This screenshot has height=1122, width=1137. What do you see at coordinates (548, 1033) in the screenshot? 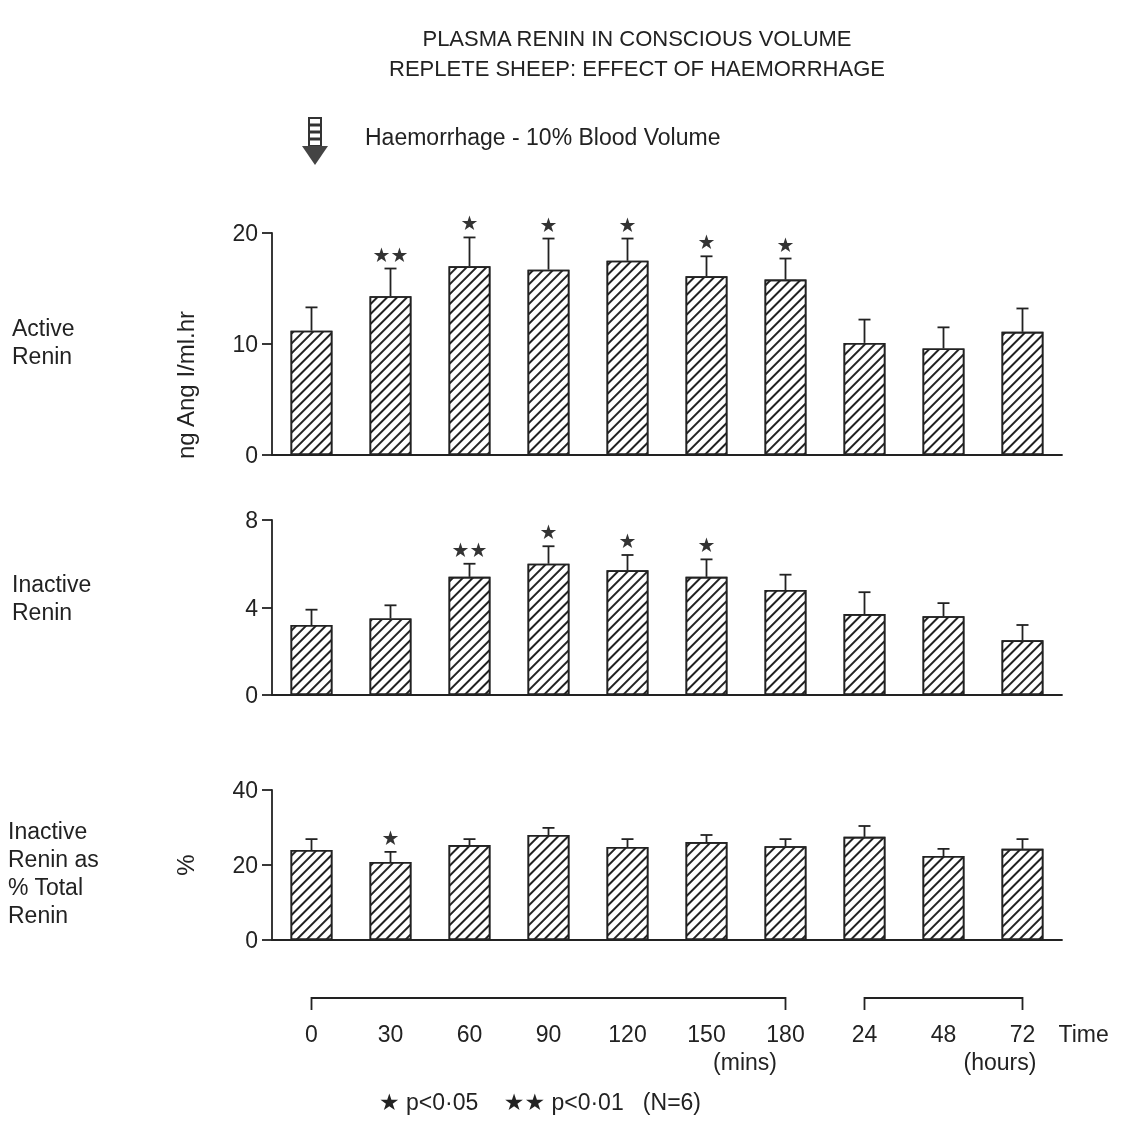
I see `x-tick-label: 90` at bounding box center [548, 1033].